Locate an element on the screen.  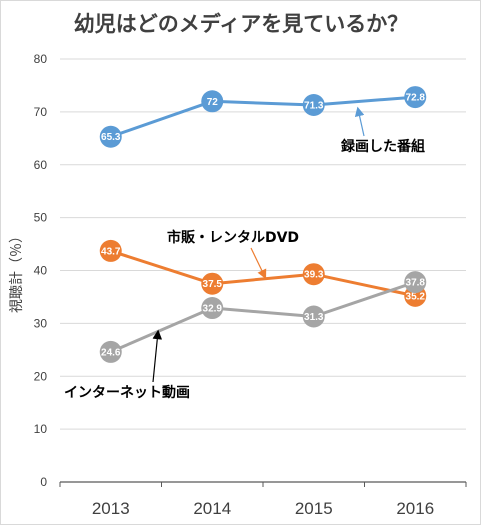
chart-title: 幼児はどのメディアを見ているか？ is located at coordinates (241, 24).